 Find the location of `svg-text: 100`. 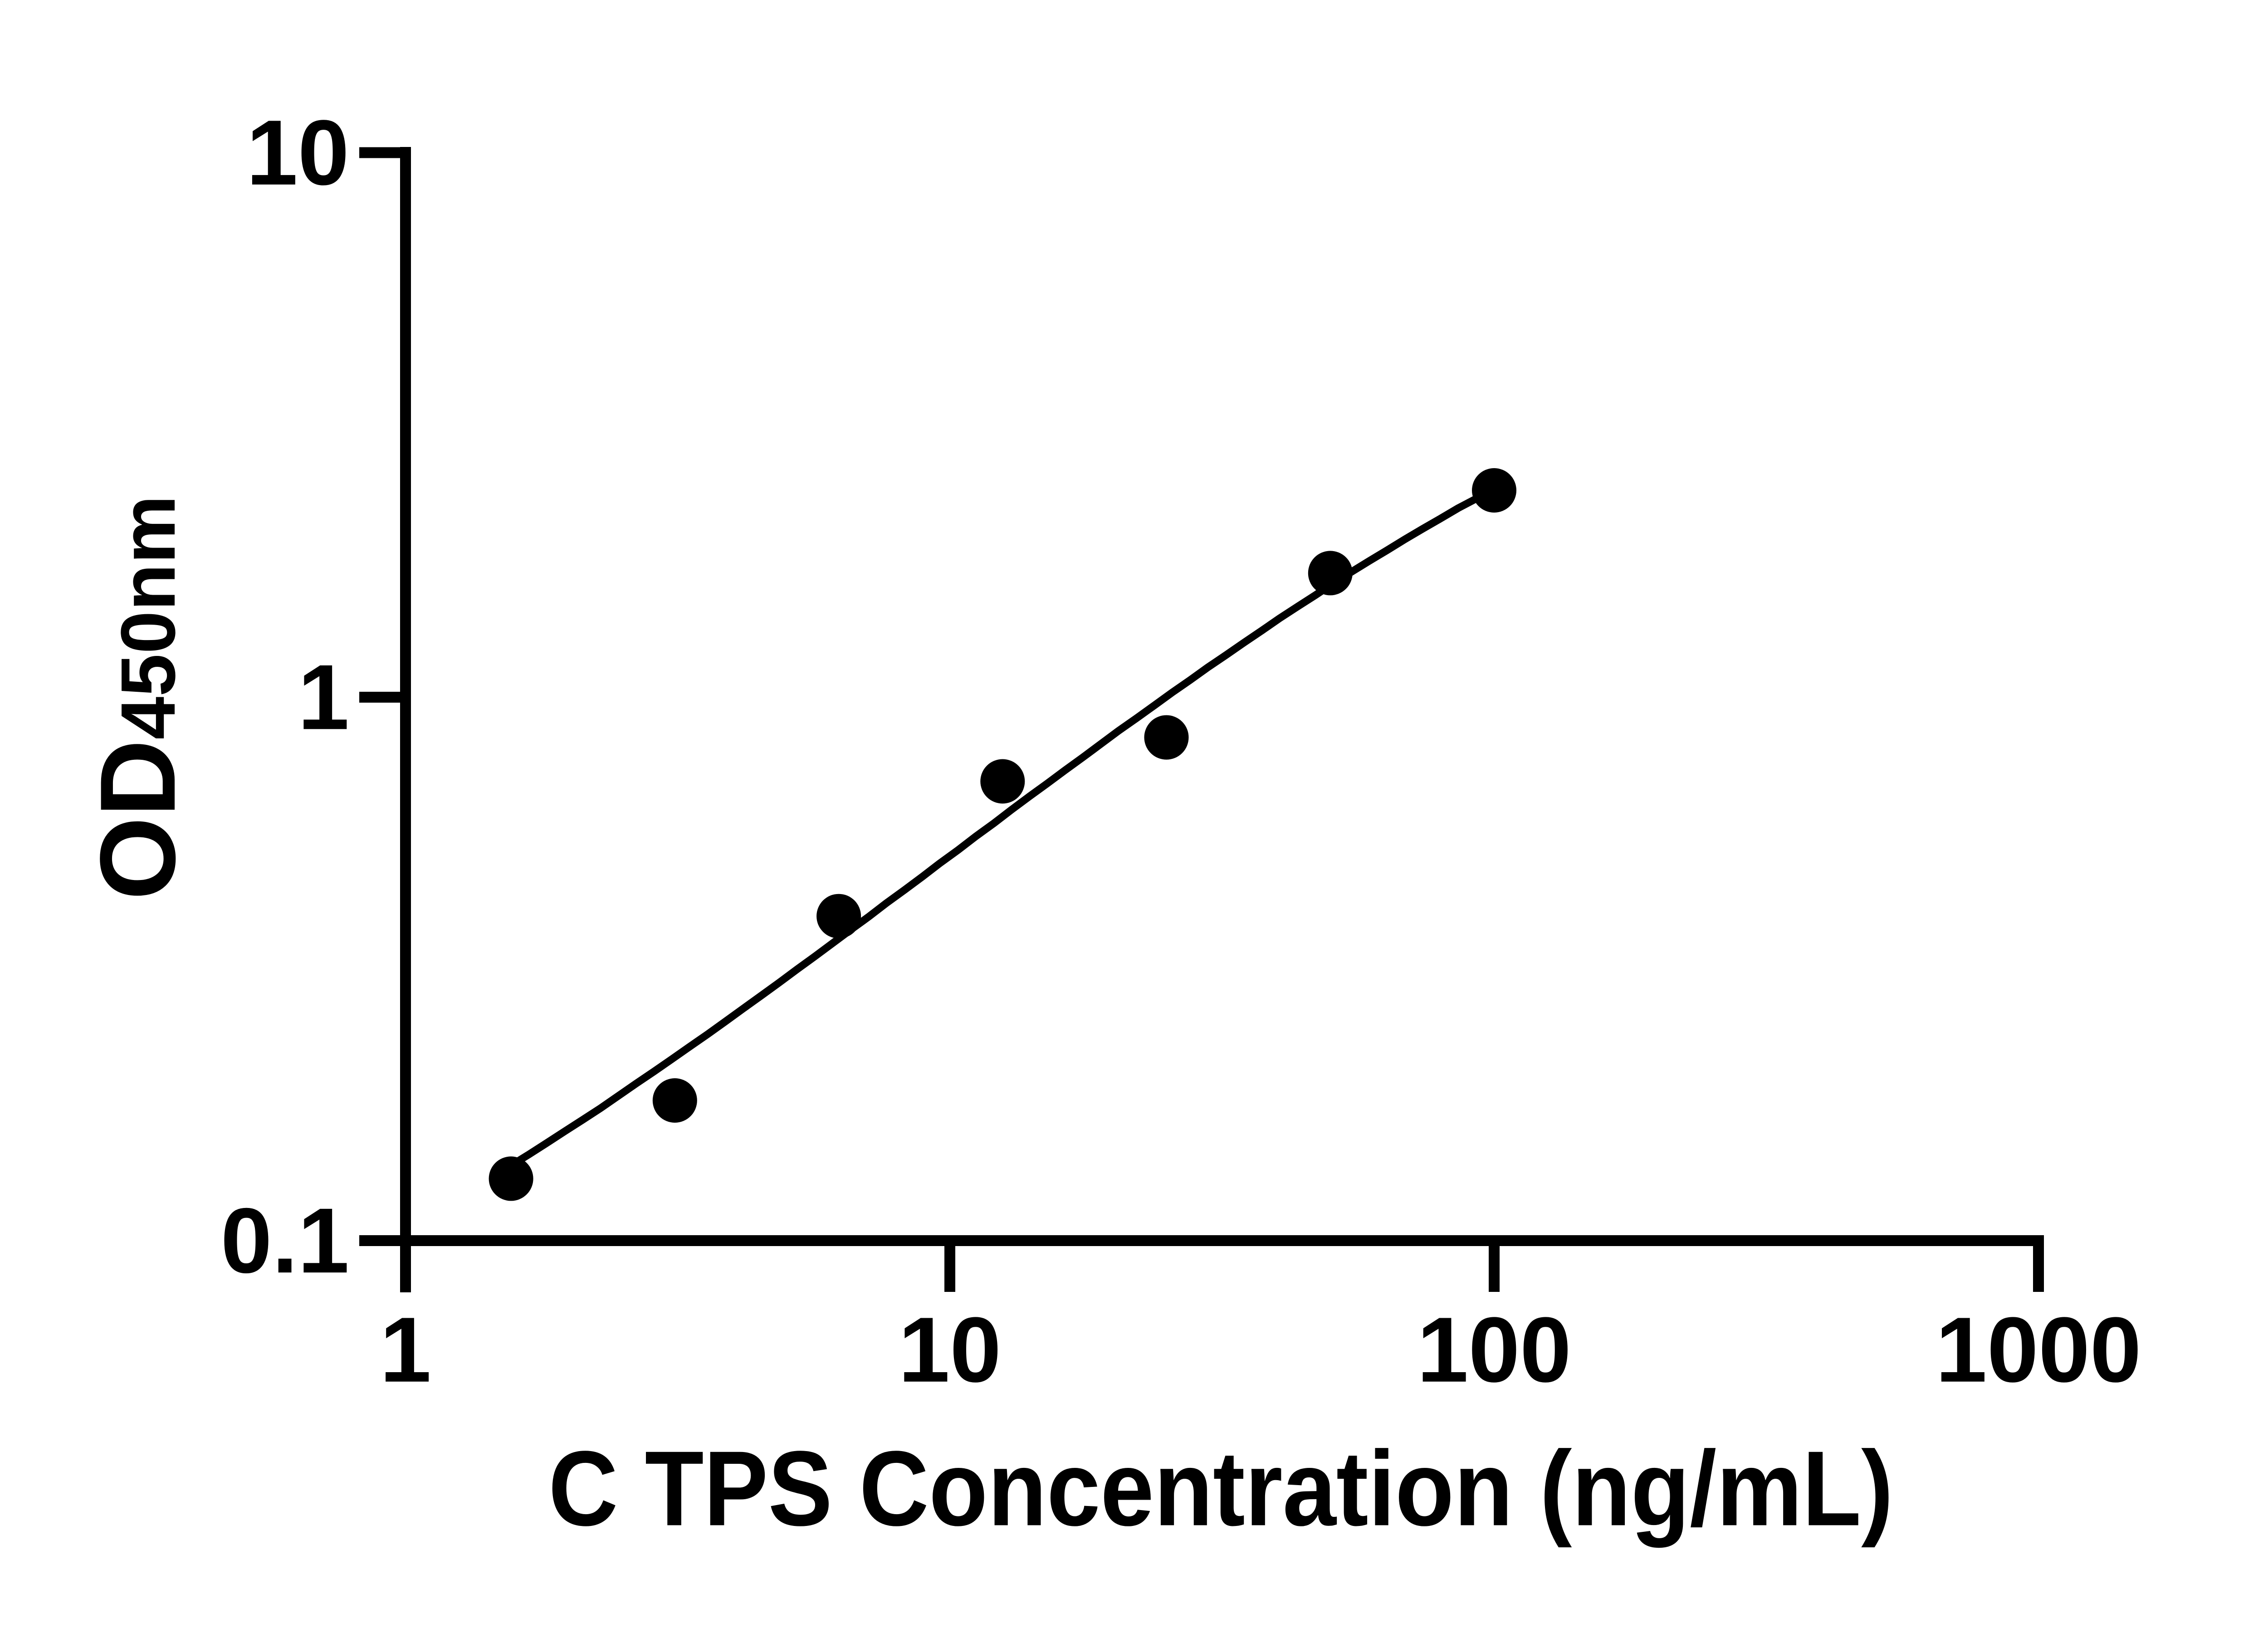

svg-text: 100 is located at coordinates (1494, 1350).